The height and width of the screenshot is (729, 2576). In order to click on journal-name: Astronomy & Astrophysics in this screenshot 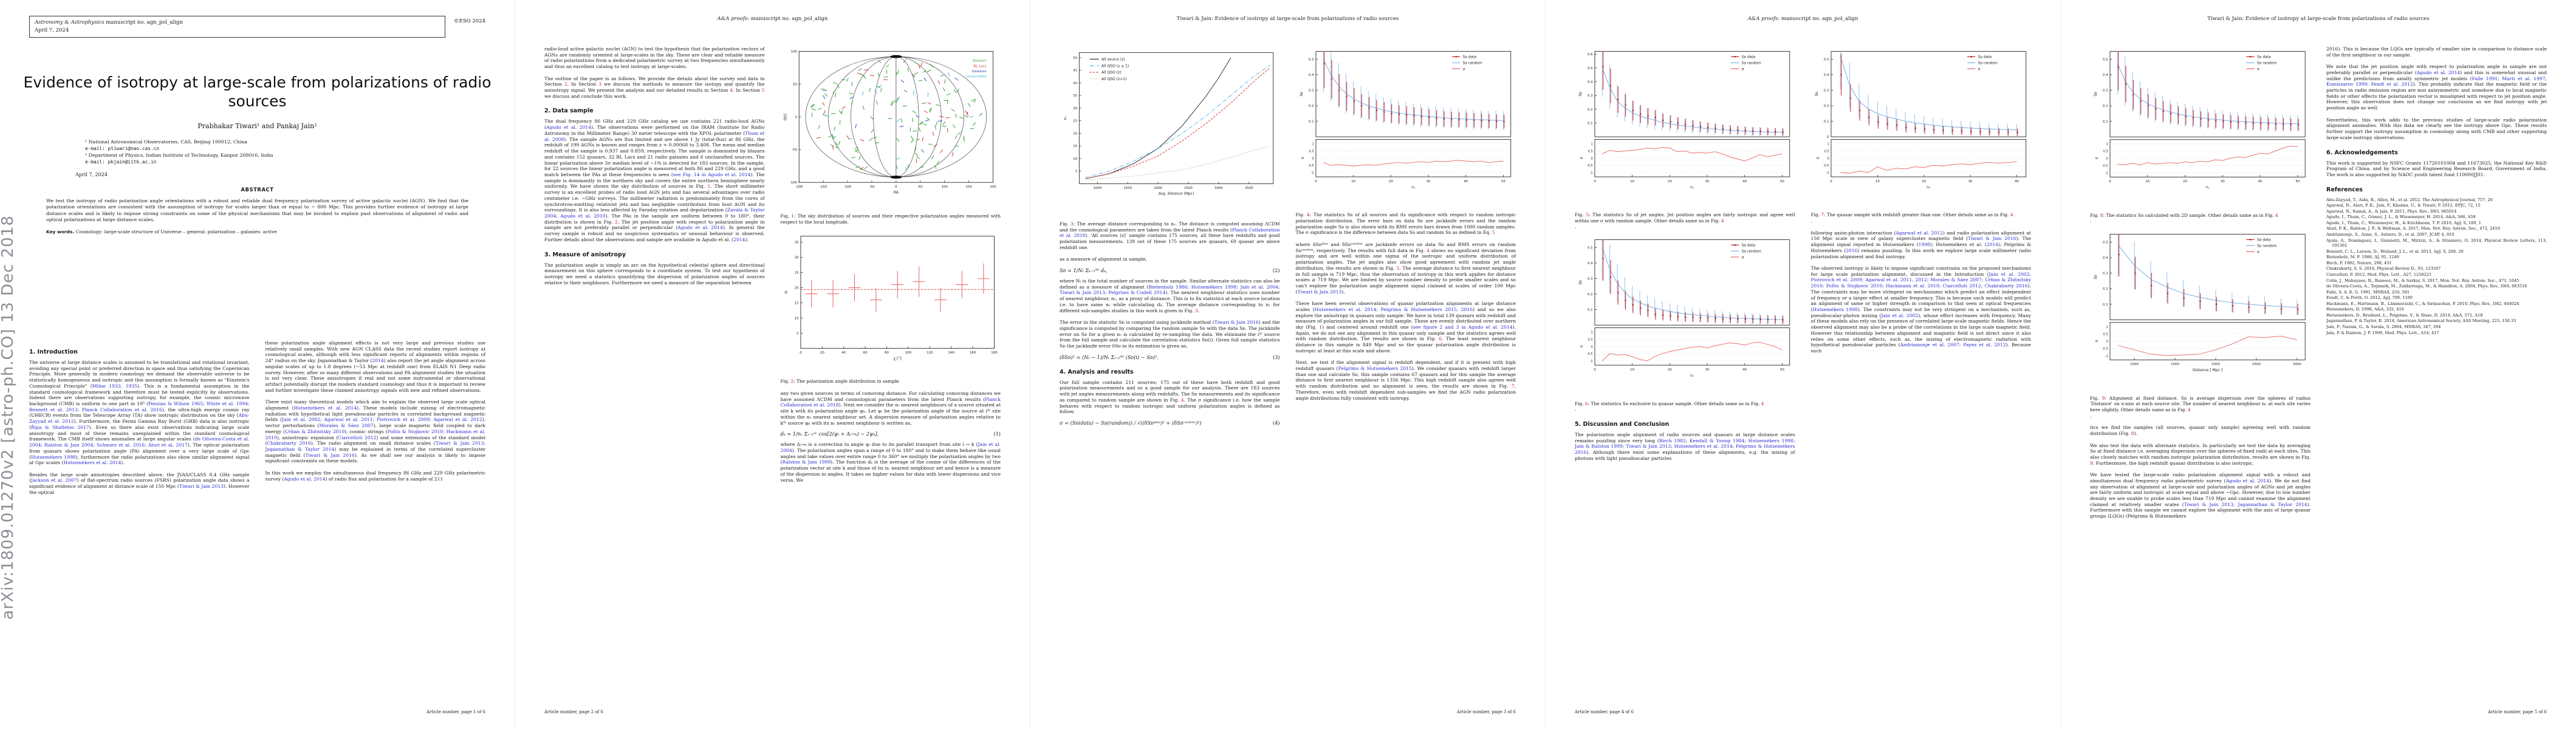, I will do `click(69, 23)`.